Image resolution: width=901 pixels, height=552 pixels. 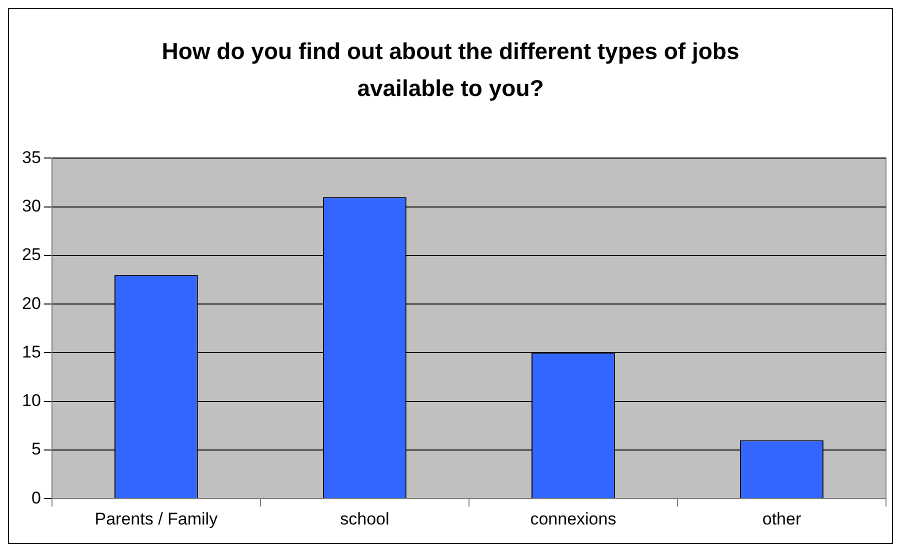 What do you see at coordinates (450, 70) in the screenshot?
I see `chart-title: How do you find out about the different types of jobs available to you?` at bounding box center [450, 70].